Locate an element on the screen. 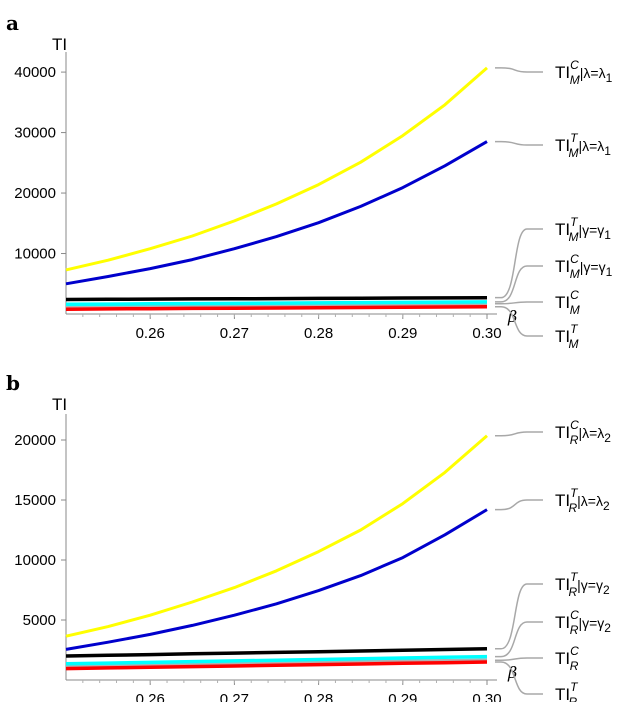 The height and width of the screenshot is (702, 630). legend-label: TIT R is located at coordinates (567, 691).